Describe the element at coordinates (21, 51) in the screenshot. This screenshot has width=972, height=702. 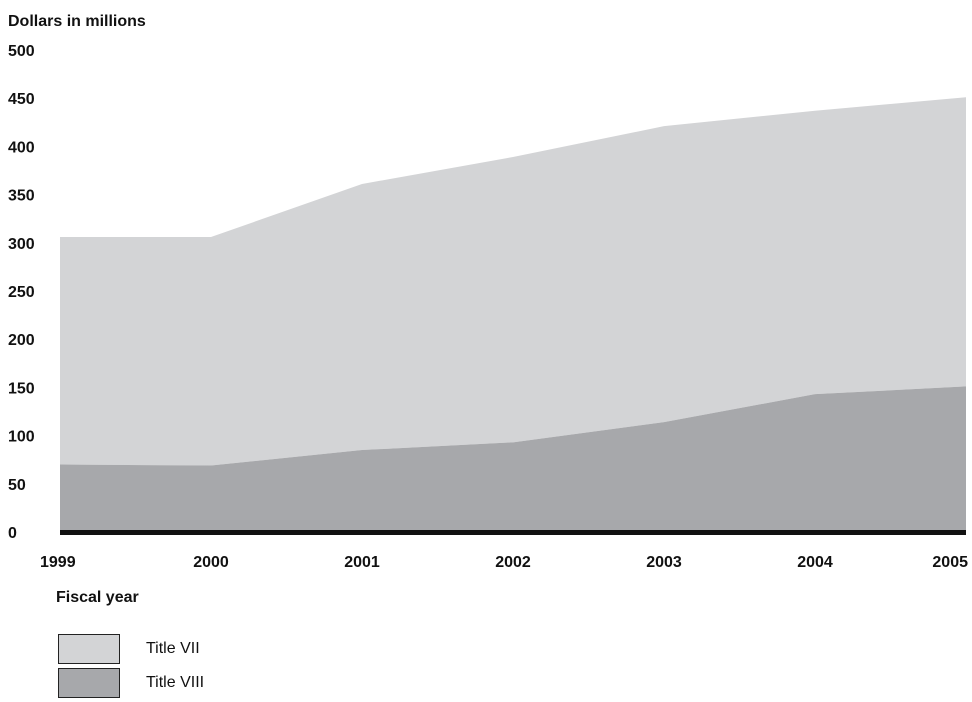
I see `y-tick-label: 500` at that location.